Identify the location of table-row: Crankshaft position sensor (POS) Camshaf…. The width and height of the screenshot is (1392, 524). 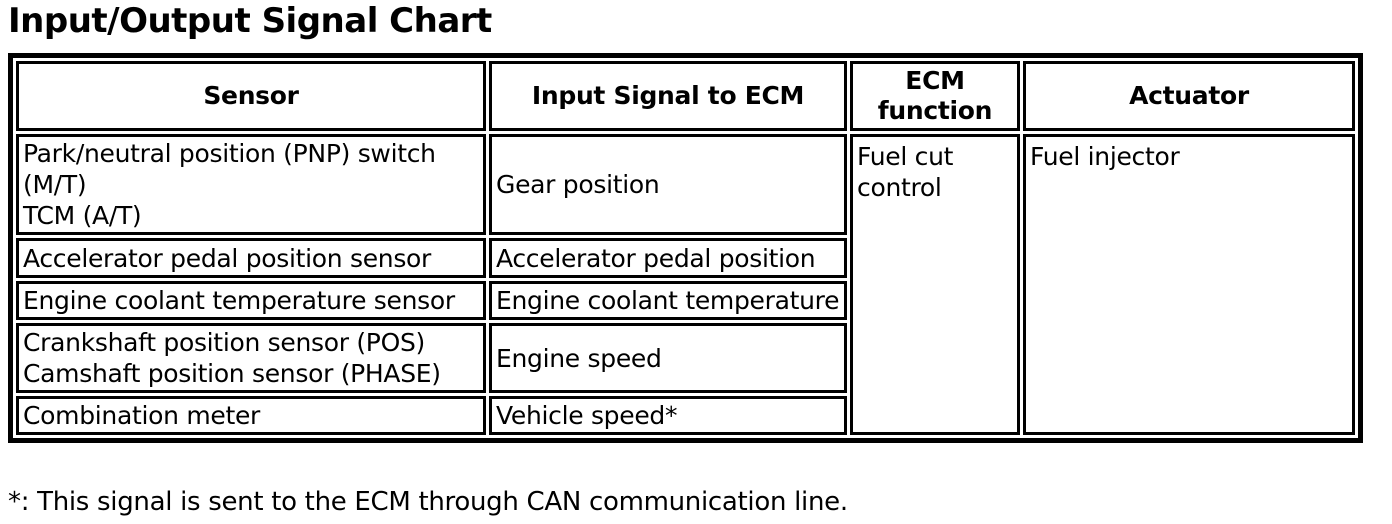
(685, 358).